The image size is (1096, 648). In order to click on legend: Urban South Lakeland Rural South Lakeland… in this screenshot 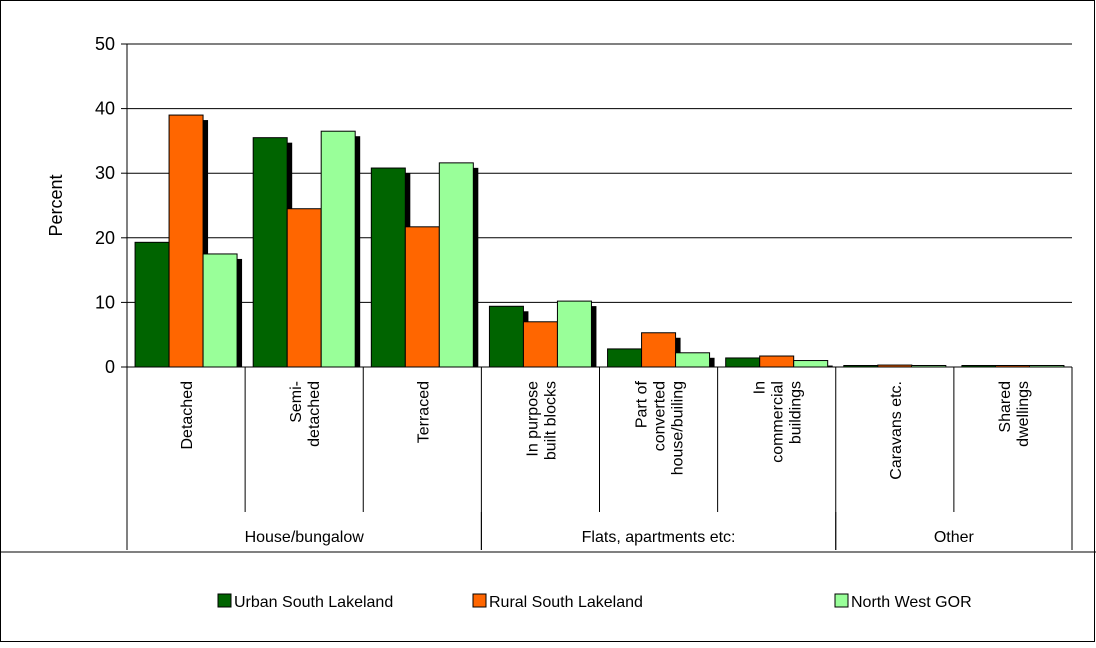, I will do `click(594, 602)`.